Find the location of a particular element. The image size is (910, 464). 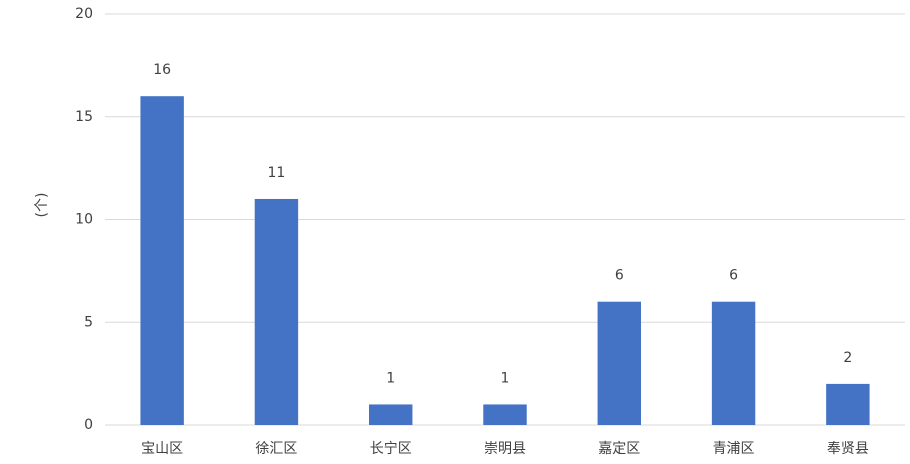

x-tick-label: 徐汇区 is located at coordinates (276, 449).